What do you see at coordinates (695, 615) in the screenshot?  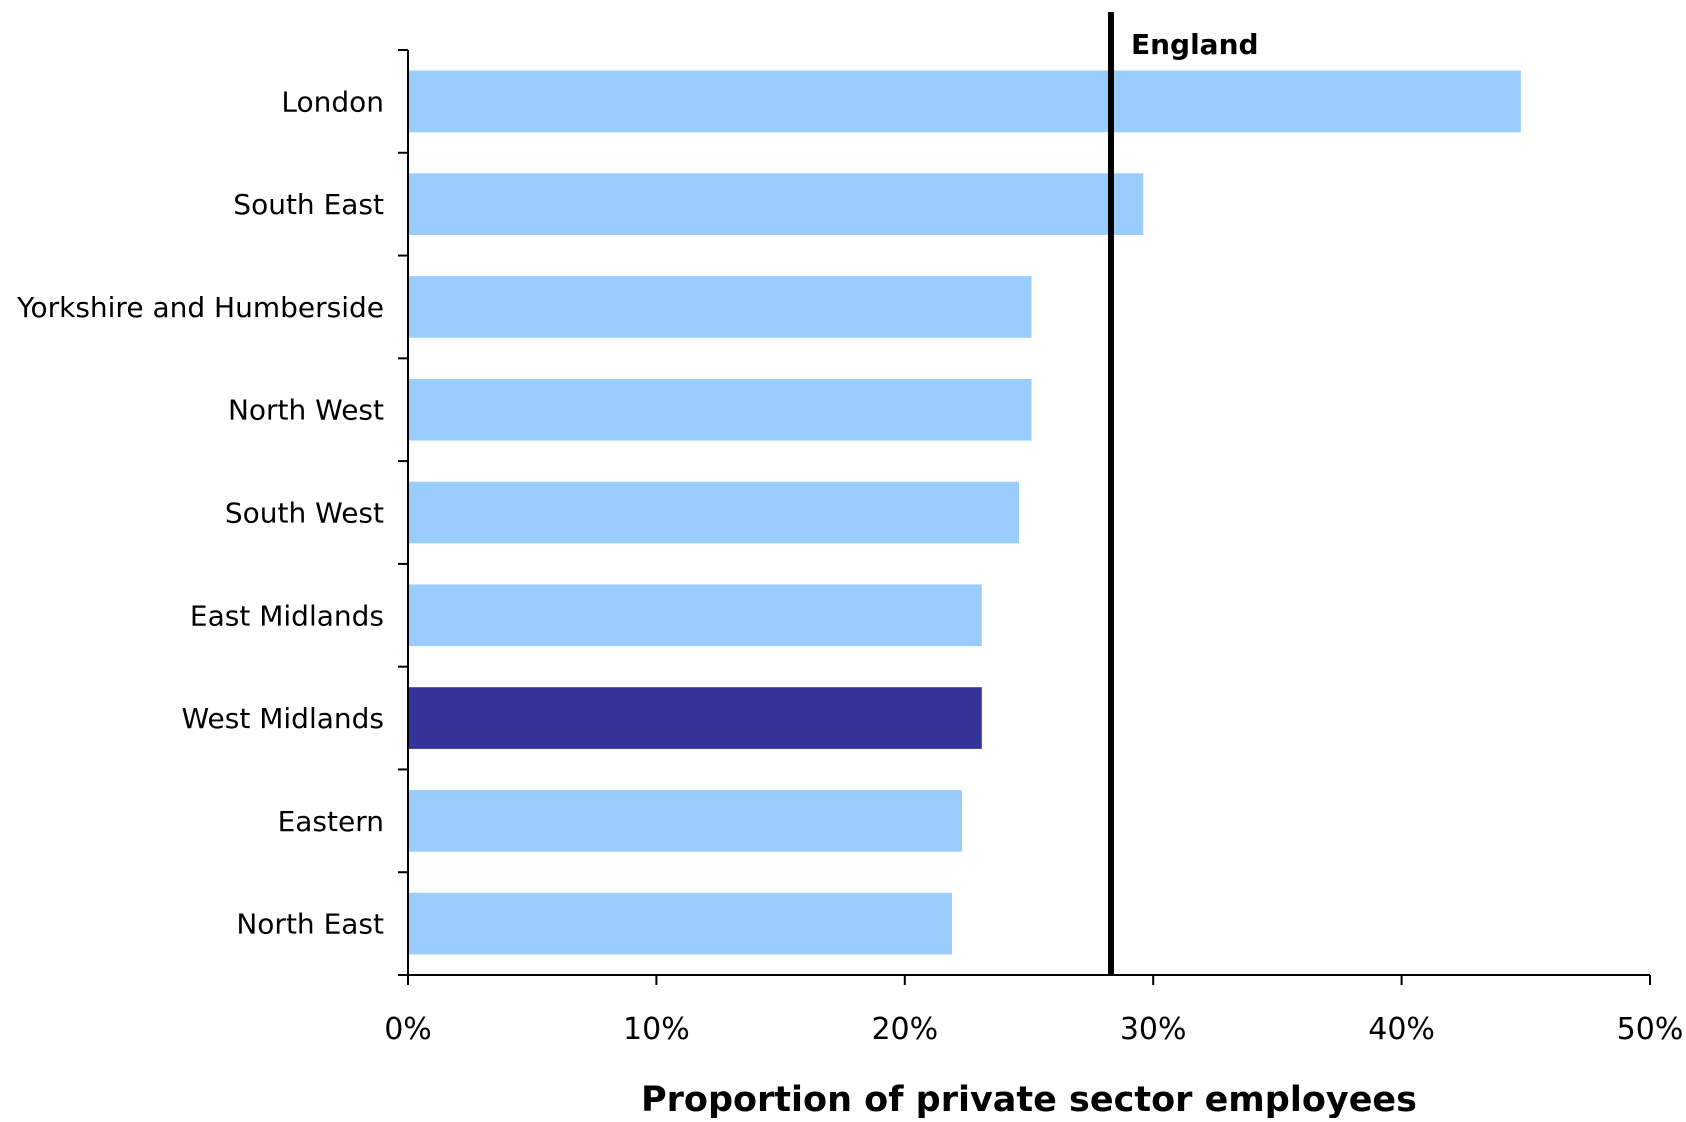 I see `bar-east-midlands` at bounding box center [695, 615].